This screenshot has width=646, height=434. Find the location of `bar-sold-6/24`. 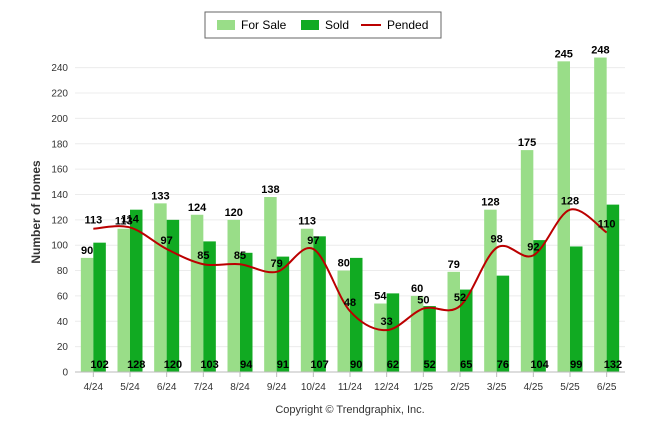

bar-sold-6/24 is located at coordinates (173, 295).